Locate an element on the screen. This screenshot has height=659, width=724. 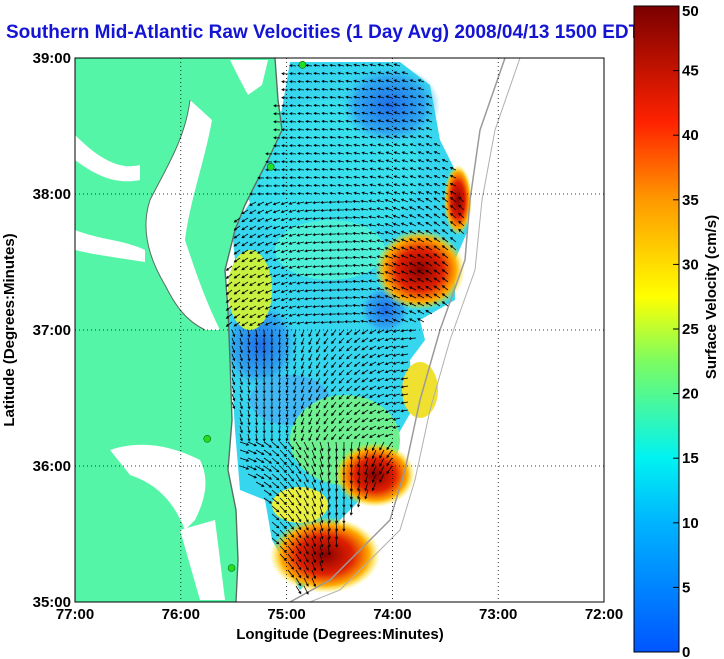
radar-stations is located at coordinates (255, 316).